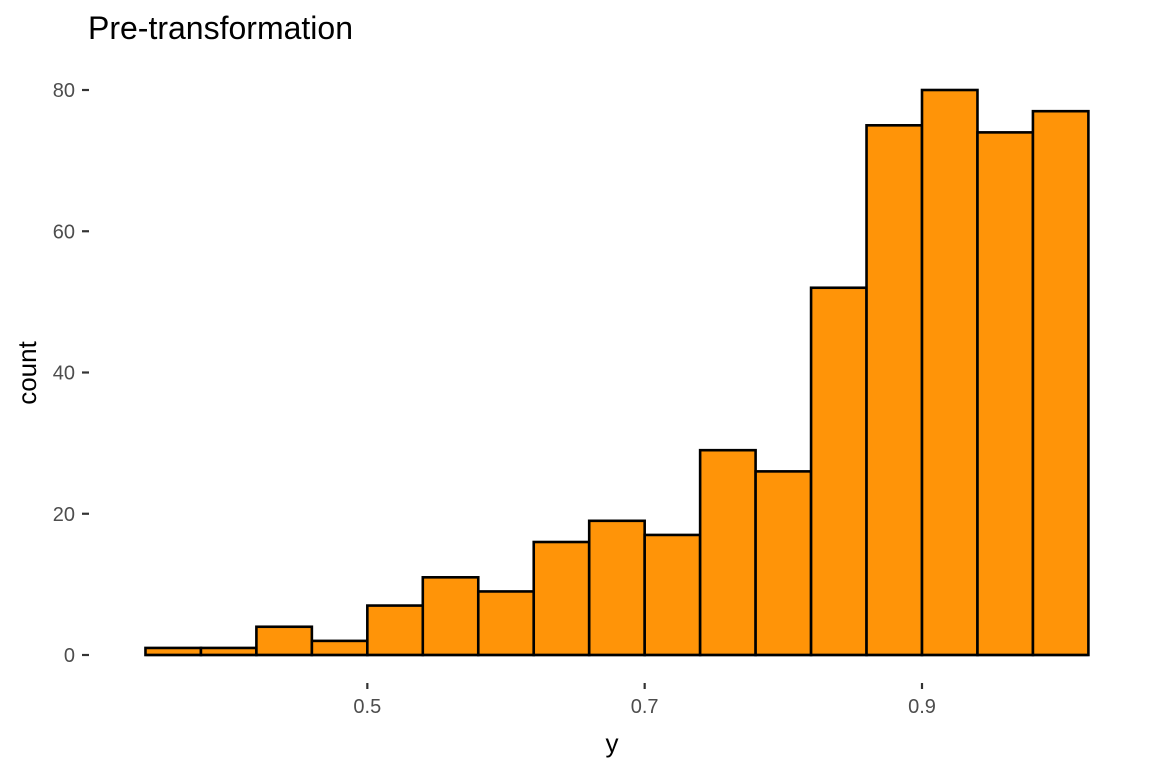 This screenshot has width=1152, height=768. What do you see at coordinates (64, 91) in the screenshot?
I see `y-tick-label: 80` at bounding box center [64, 91].